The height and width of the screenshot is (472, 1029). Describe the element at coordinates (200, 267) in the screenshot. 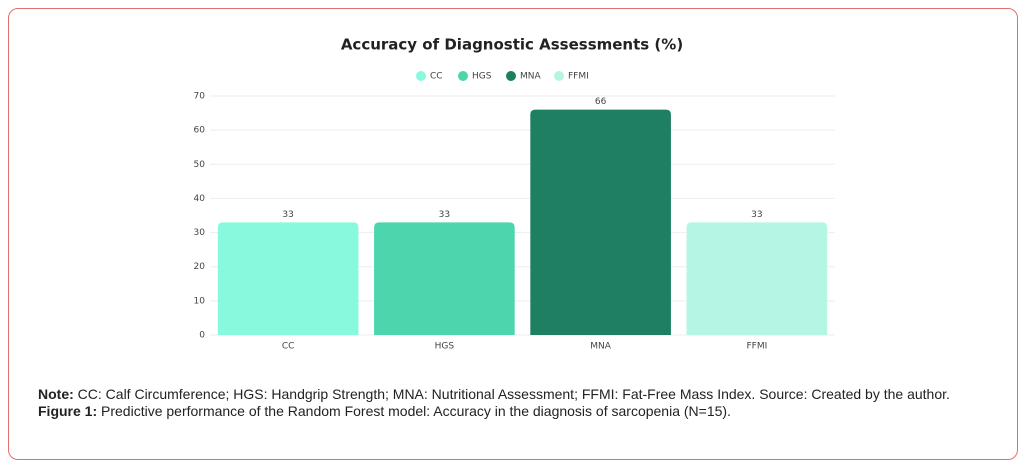

I see `y-tick-label: 20` at that location.